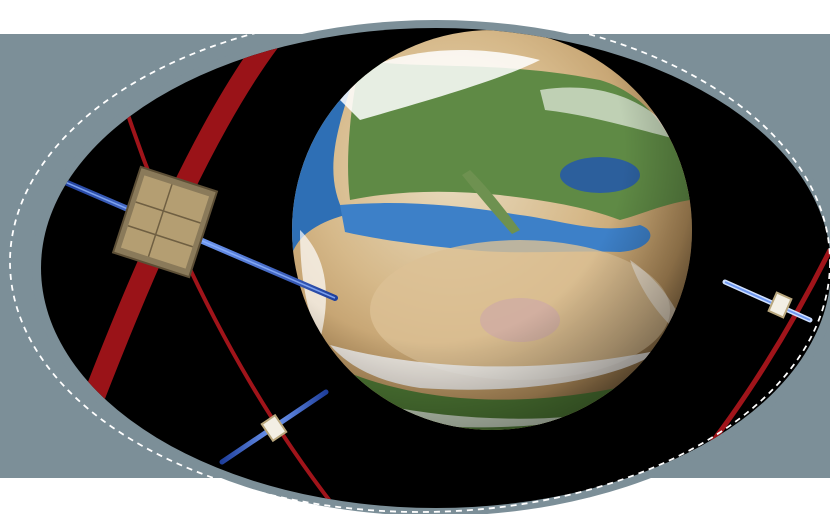 This screenshot has width=830, height=514. Describe the element at coordinates (274, 427) in the screenshot. I see `satellite-small-bottom` at that location.